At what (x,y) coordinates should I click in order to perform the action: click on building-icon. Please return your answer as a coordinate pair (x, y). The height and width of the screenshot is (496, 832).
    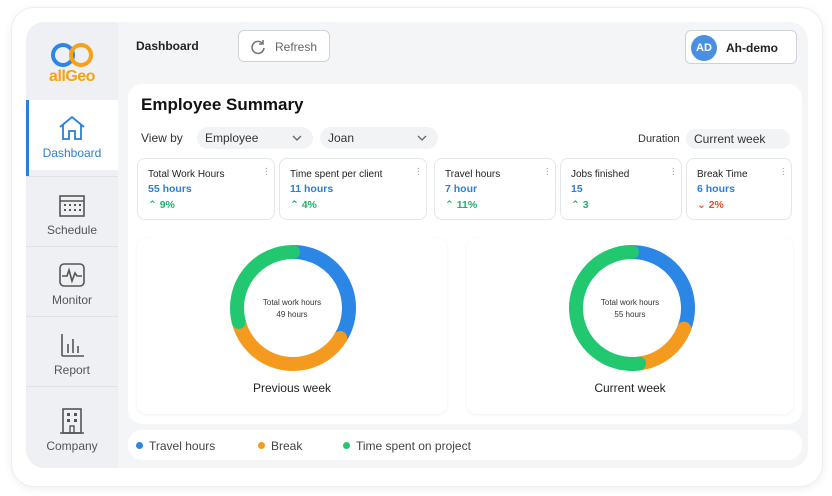
    Looking at the image, I should click on (72, 421).